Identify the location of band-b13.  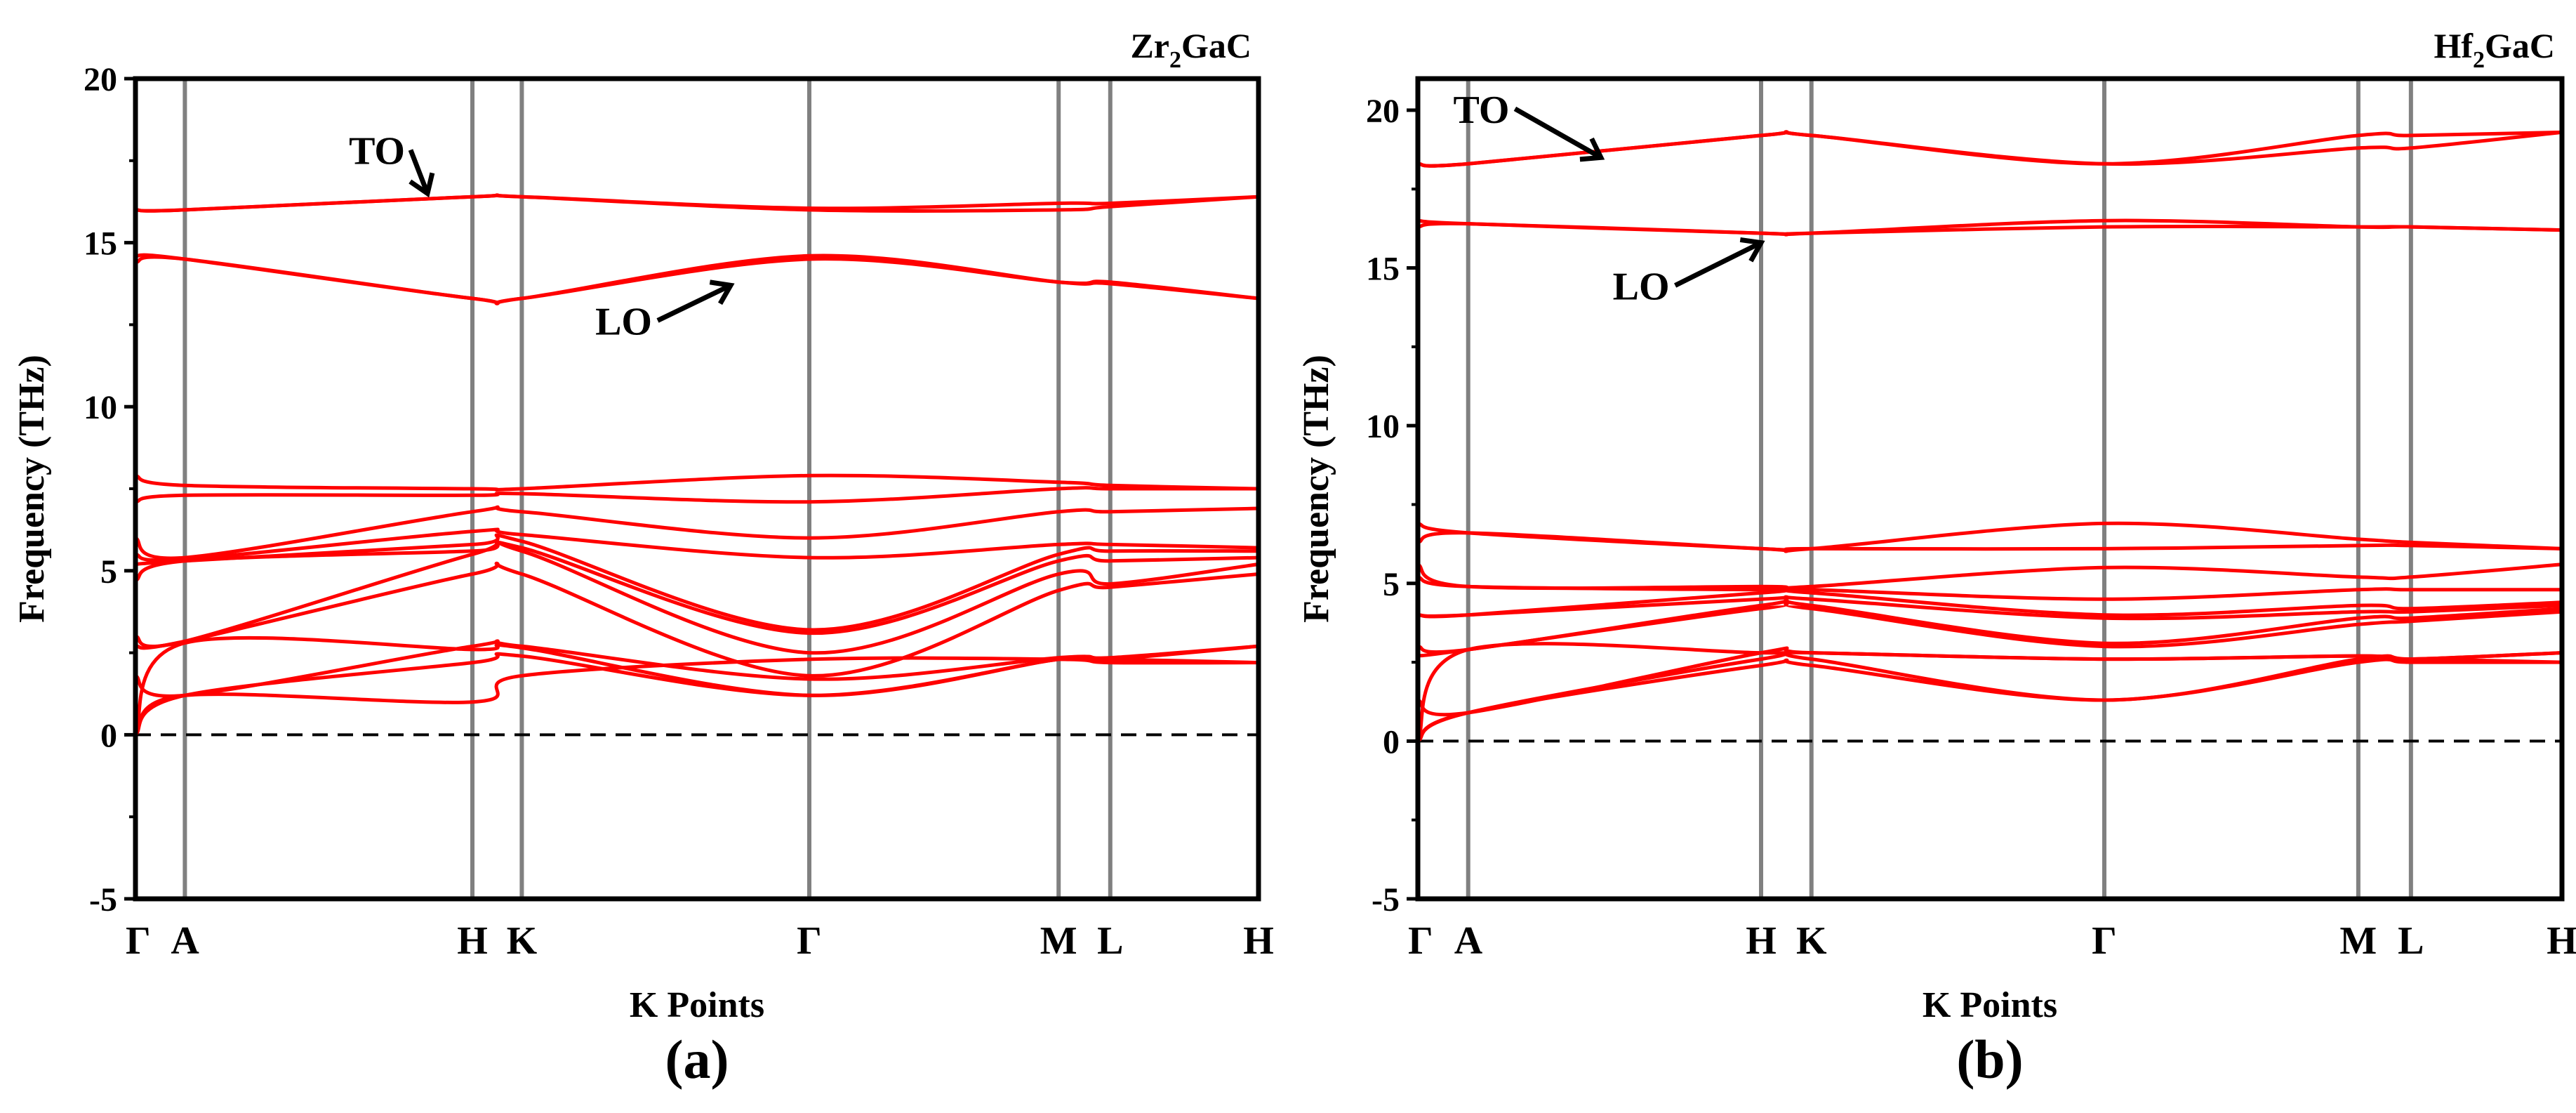
(697, 280).